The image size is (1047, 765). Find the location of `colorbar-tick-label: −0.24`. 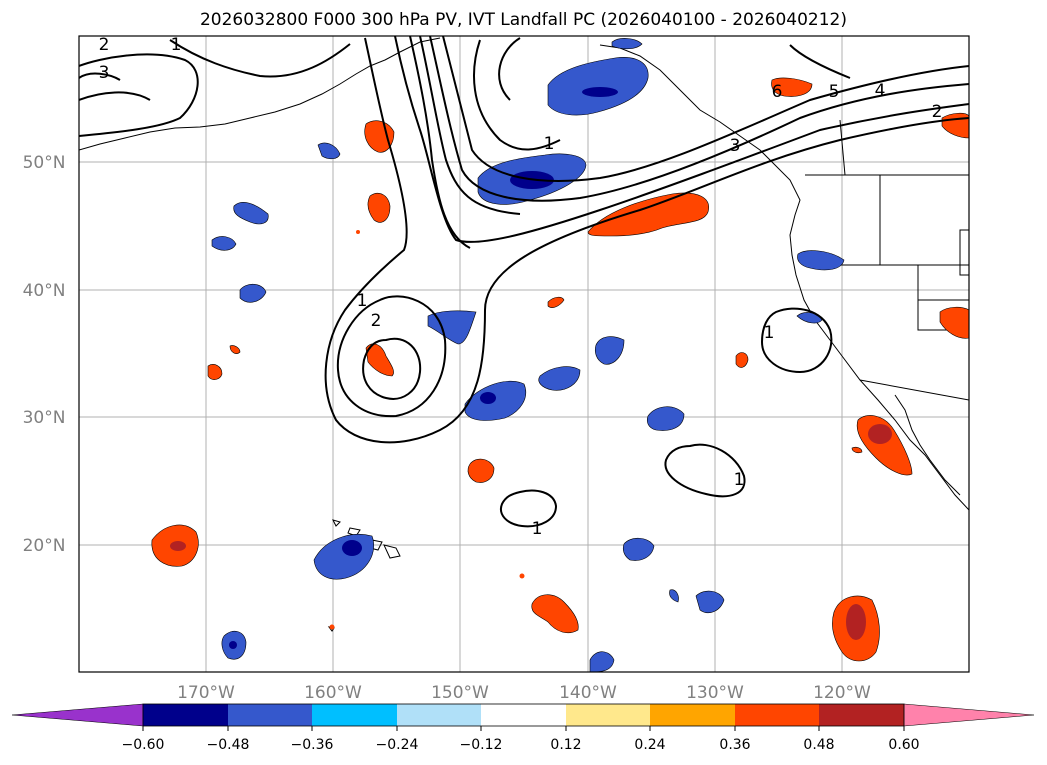

colorbar-tick-label: −0.24 is located at coordinates (397, 745).